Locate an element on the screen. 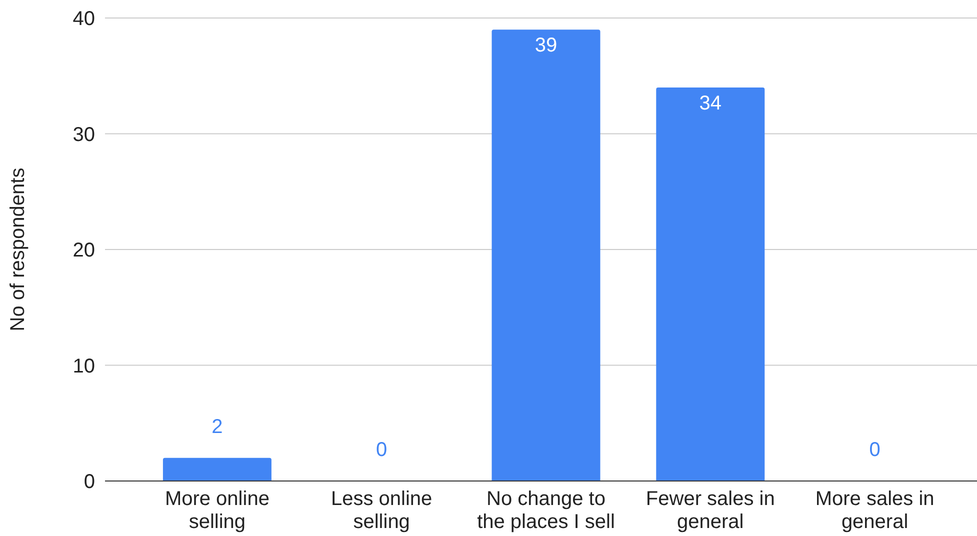 The height and width of the screenshot is (536, 977). x-tick-label: No change to the places I sell is located at coordinates (546, 510).